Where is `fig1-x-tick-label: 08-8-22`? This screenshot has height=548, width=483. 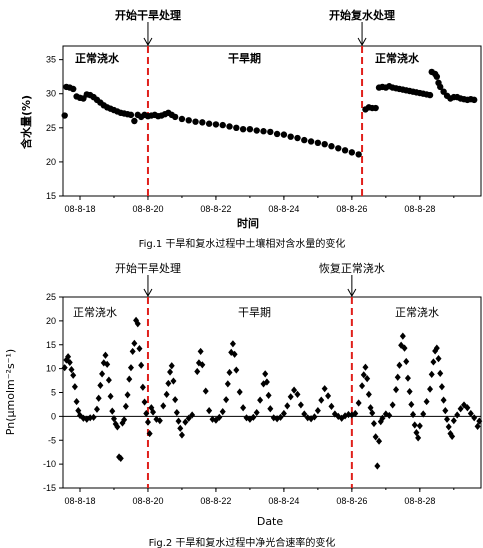 fig1-x-tick-label: 08-8-22 is located at coordinates (215, 209).